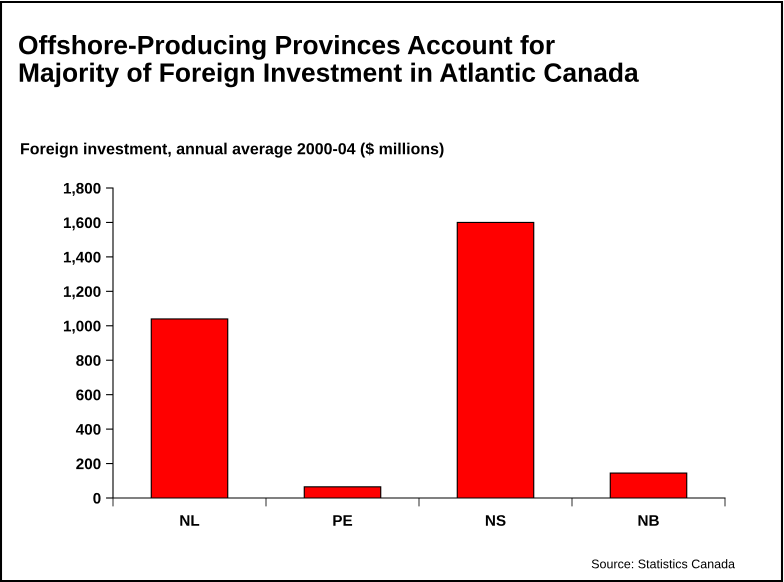 The image size is (784, 582). Describe the element at coordinates (82, 327) in the screenshot. I see `y-tick-label: 1,000` at that location.